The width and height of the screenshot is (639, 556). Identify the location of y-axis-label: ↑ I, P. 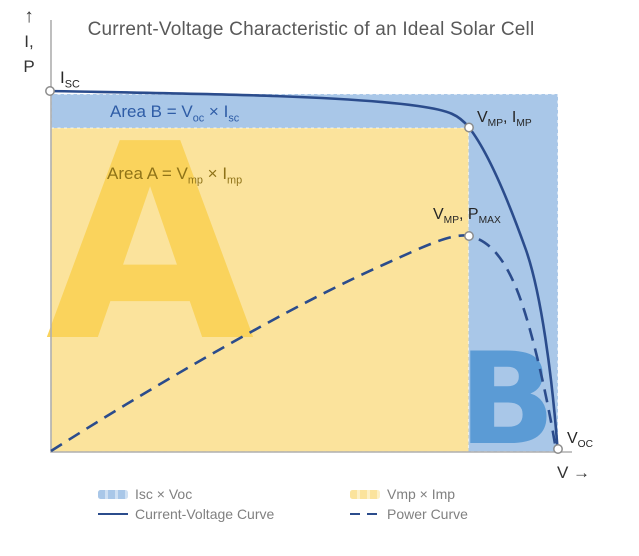
(29, 41).